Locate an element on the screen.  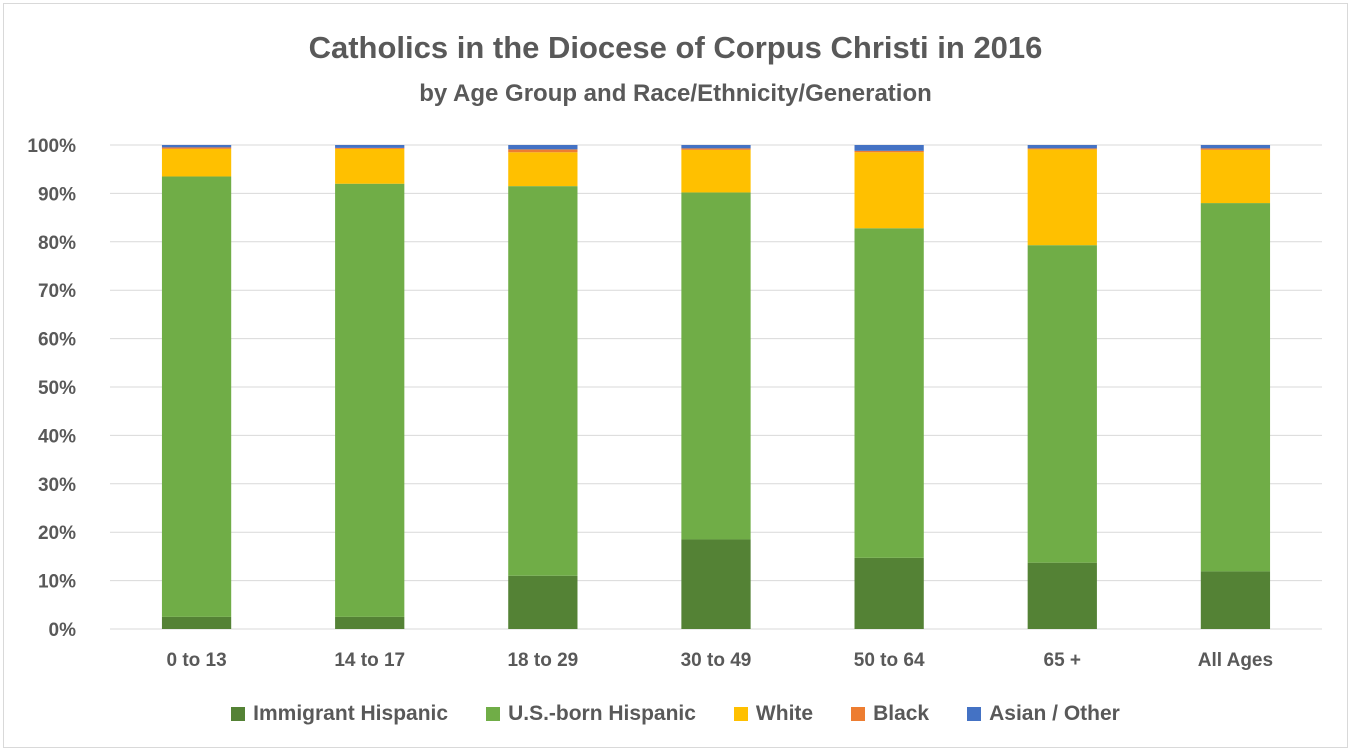
legend-item: Asian / Other is located at coordinates (1043, 714).